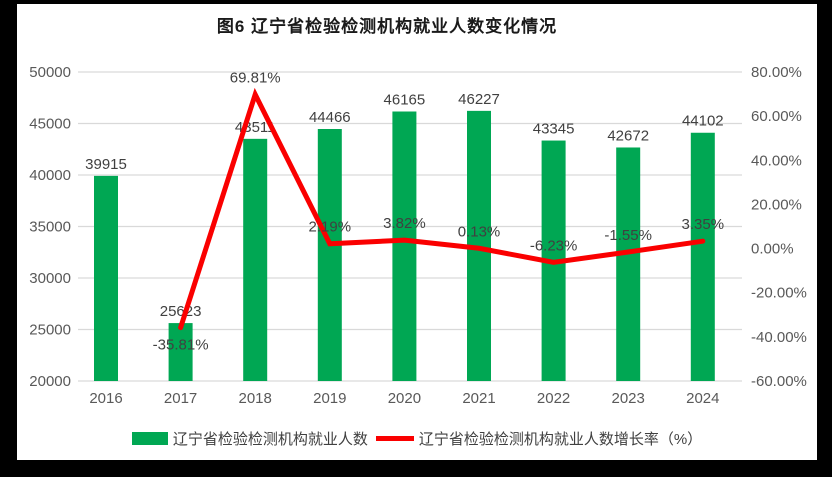 This screenshot has height=477, width=832. What do you see at coordinates (628, 398) in the screenshot?
I see `x-axis-tick-label: 2023` at bounding box center [628, 398].